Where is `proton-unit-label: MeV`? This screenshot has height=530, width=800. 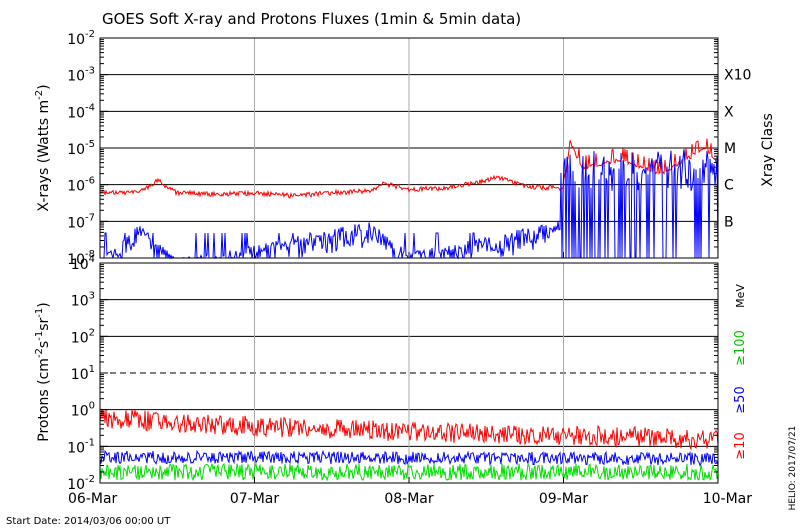 proton-unit-label: MeV is located at coordinates (740, 296).